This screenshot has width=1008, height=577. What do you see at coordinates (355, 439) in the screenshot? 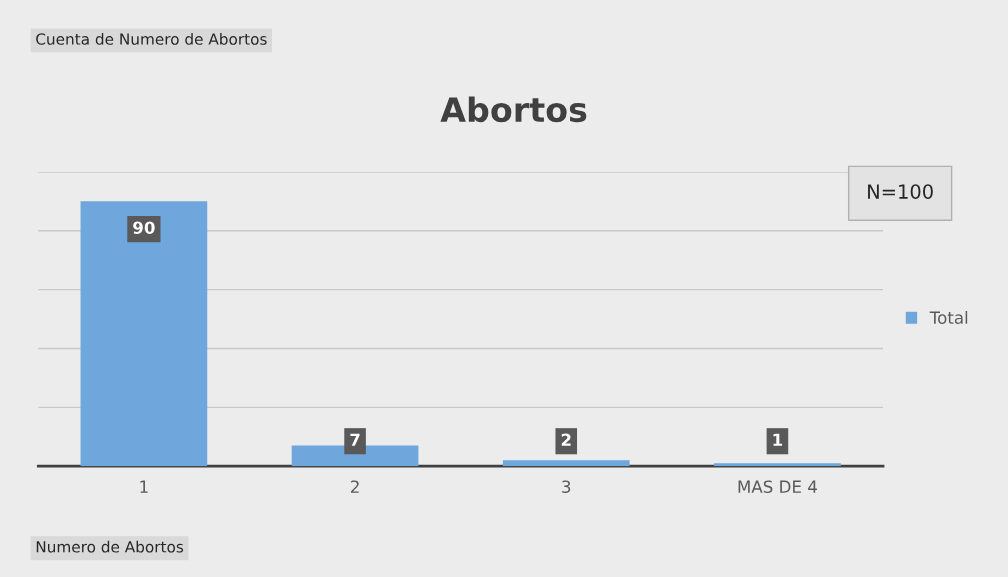
I see `data-label: 7` at bounding box center [355, 439].